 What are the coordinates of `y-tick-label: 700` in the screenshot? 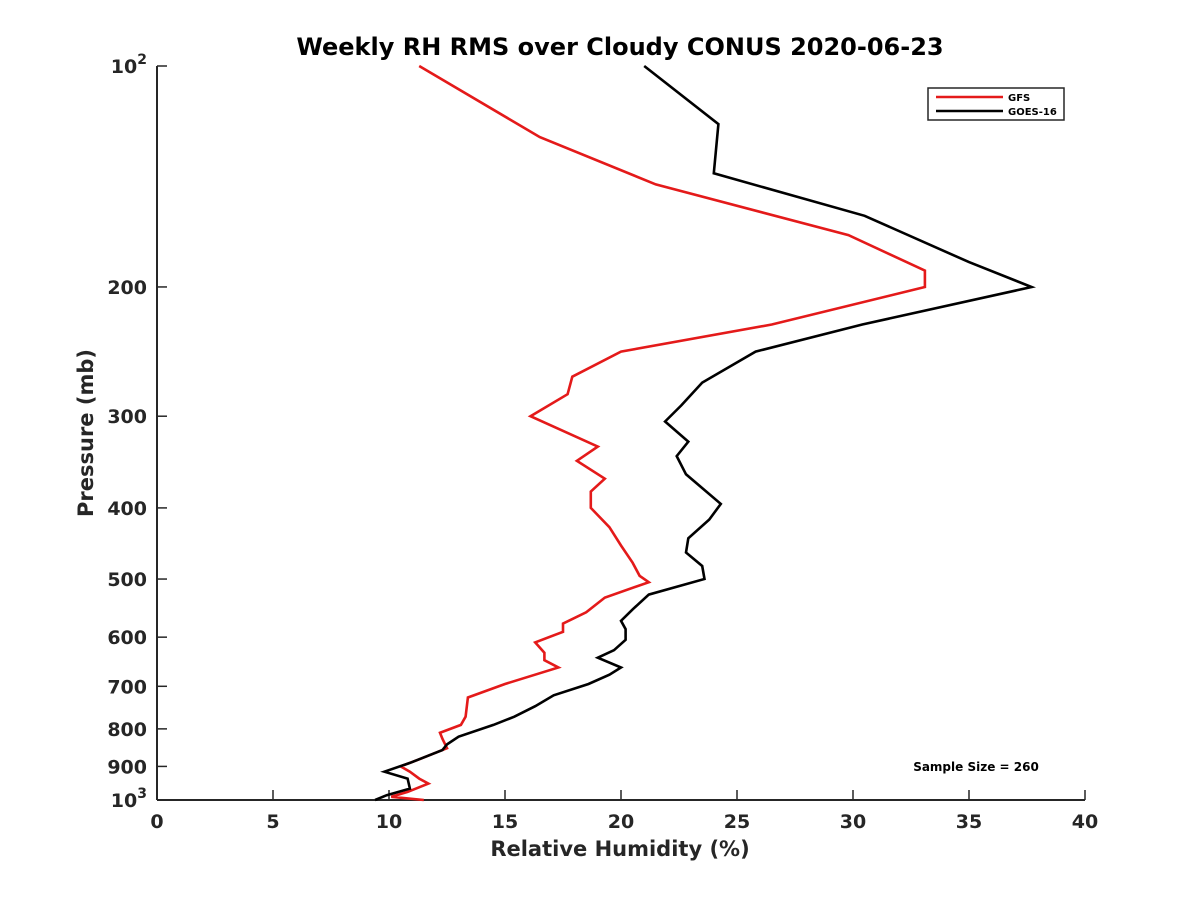 It's located at (127, 687).